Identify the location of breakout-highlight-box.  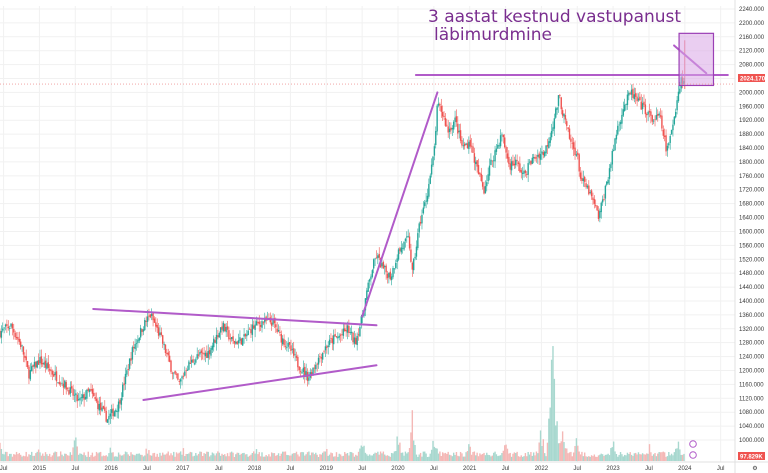
(696, 59).